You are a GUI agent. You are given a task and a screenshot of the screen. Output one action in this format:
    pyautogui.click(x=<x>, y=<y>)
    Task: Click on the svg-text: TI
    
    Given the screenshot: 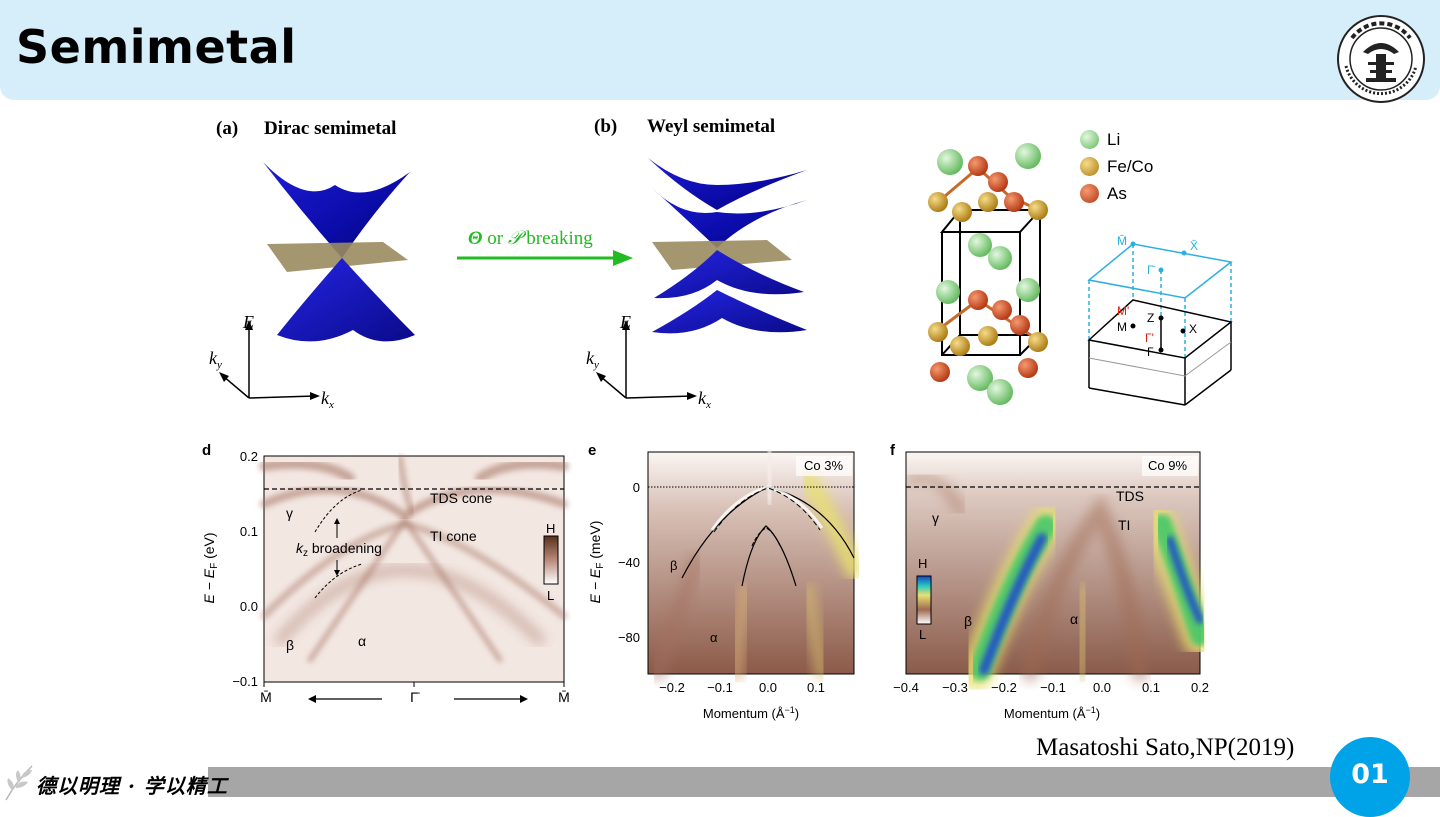 What is the action you would take?
    pyautogui.click(x=1124, y=525)
    